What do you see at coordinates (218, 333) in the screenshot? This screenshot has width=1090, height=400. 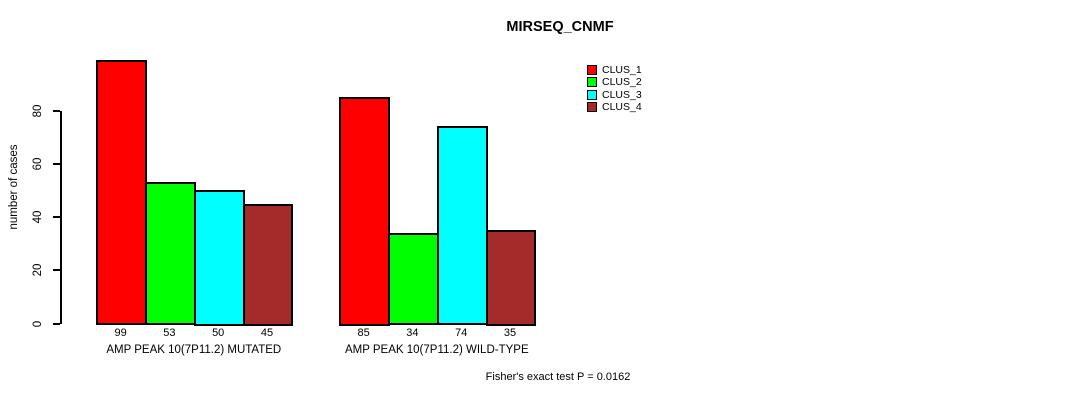 I see `bar-value-label: 50` at bounding box center [218, 333].